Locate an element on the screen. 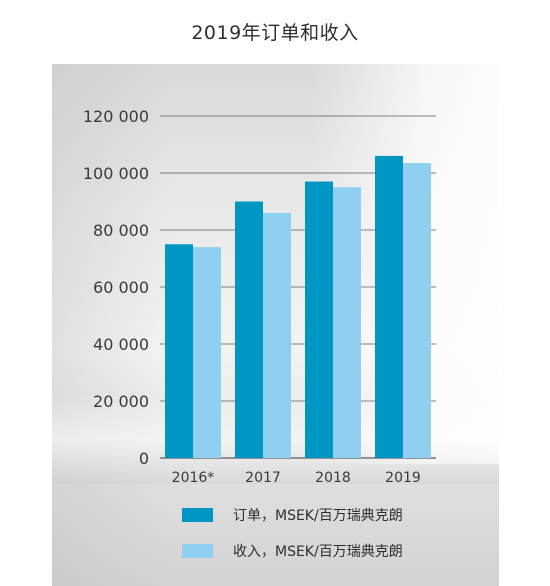 The image size is (550, 586). bar-orders-2019 is located at coordinates (389, 306).